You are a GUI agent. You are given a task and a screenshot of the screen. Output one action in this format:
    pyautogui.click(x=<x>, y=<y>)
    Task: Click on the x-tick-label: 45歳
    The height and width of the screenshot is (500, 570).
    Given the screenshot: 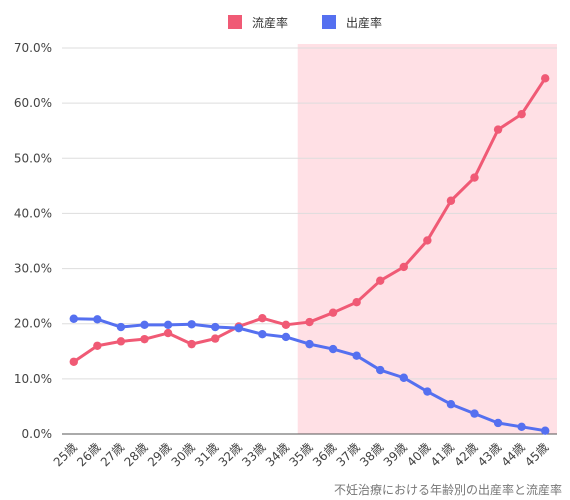 What is the action you would take?
    pyautogui.click(x=536, y=454)
    